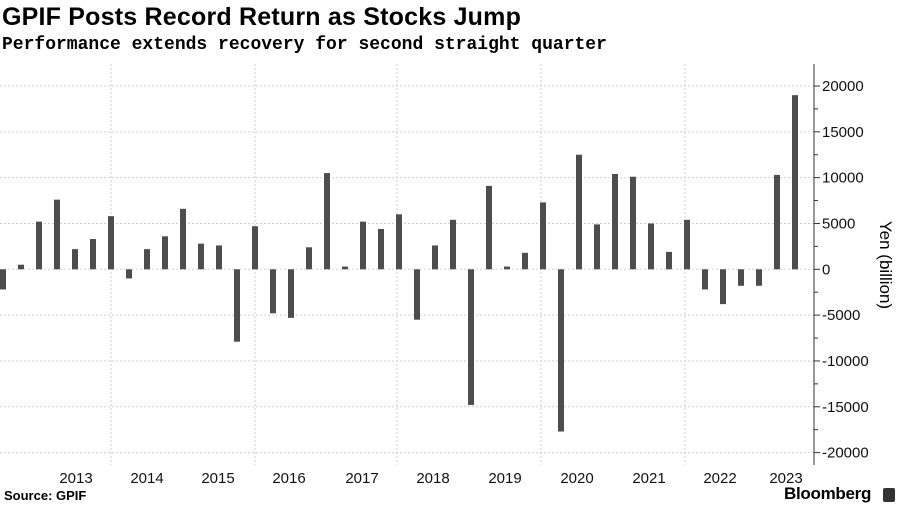  Describe the element at coordinates (217, 478) in the screenshot. I see `x-tick-label: 2015` at that location.